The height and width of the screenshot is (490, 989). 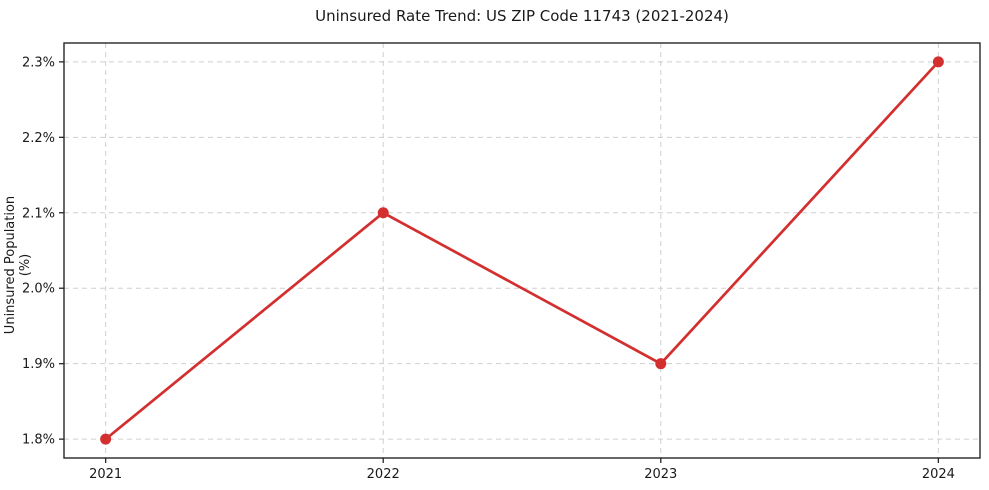 I want to click on y-axis-label: Uninsured Population (%), so click(x=18, y=265).